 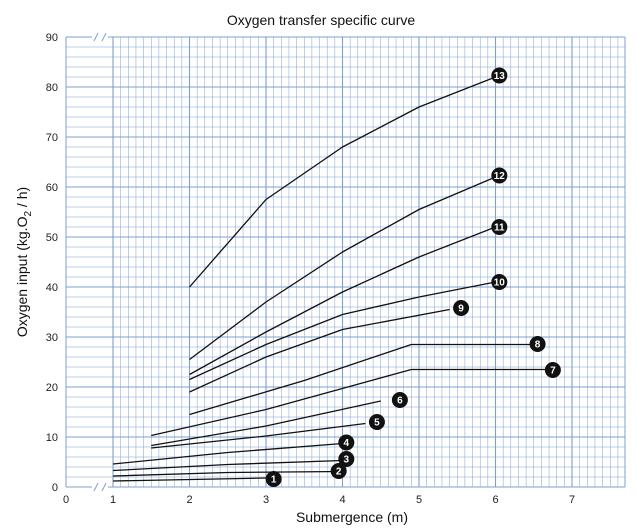 I want to click on curve-badge-label-2: 2, so click(x=339, y=472).